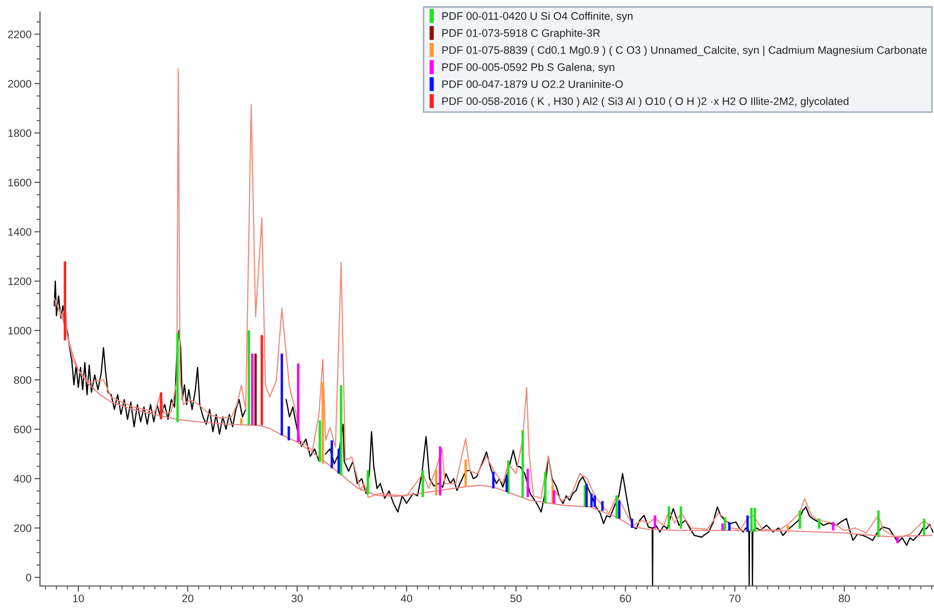 The width and height of the screenshot is (934, 608). Describe the element at coordinates (406, 598) in the screenshot. I see `x-tick-label: 40` at that location.